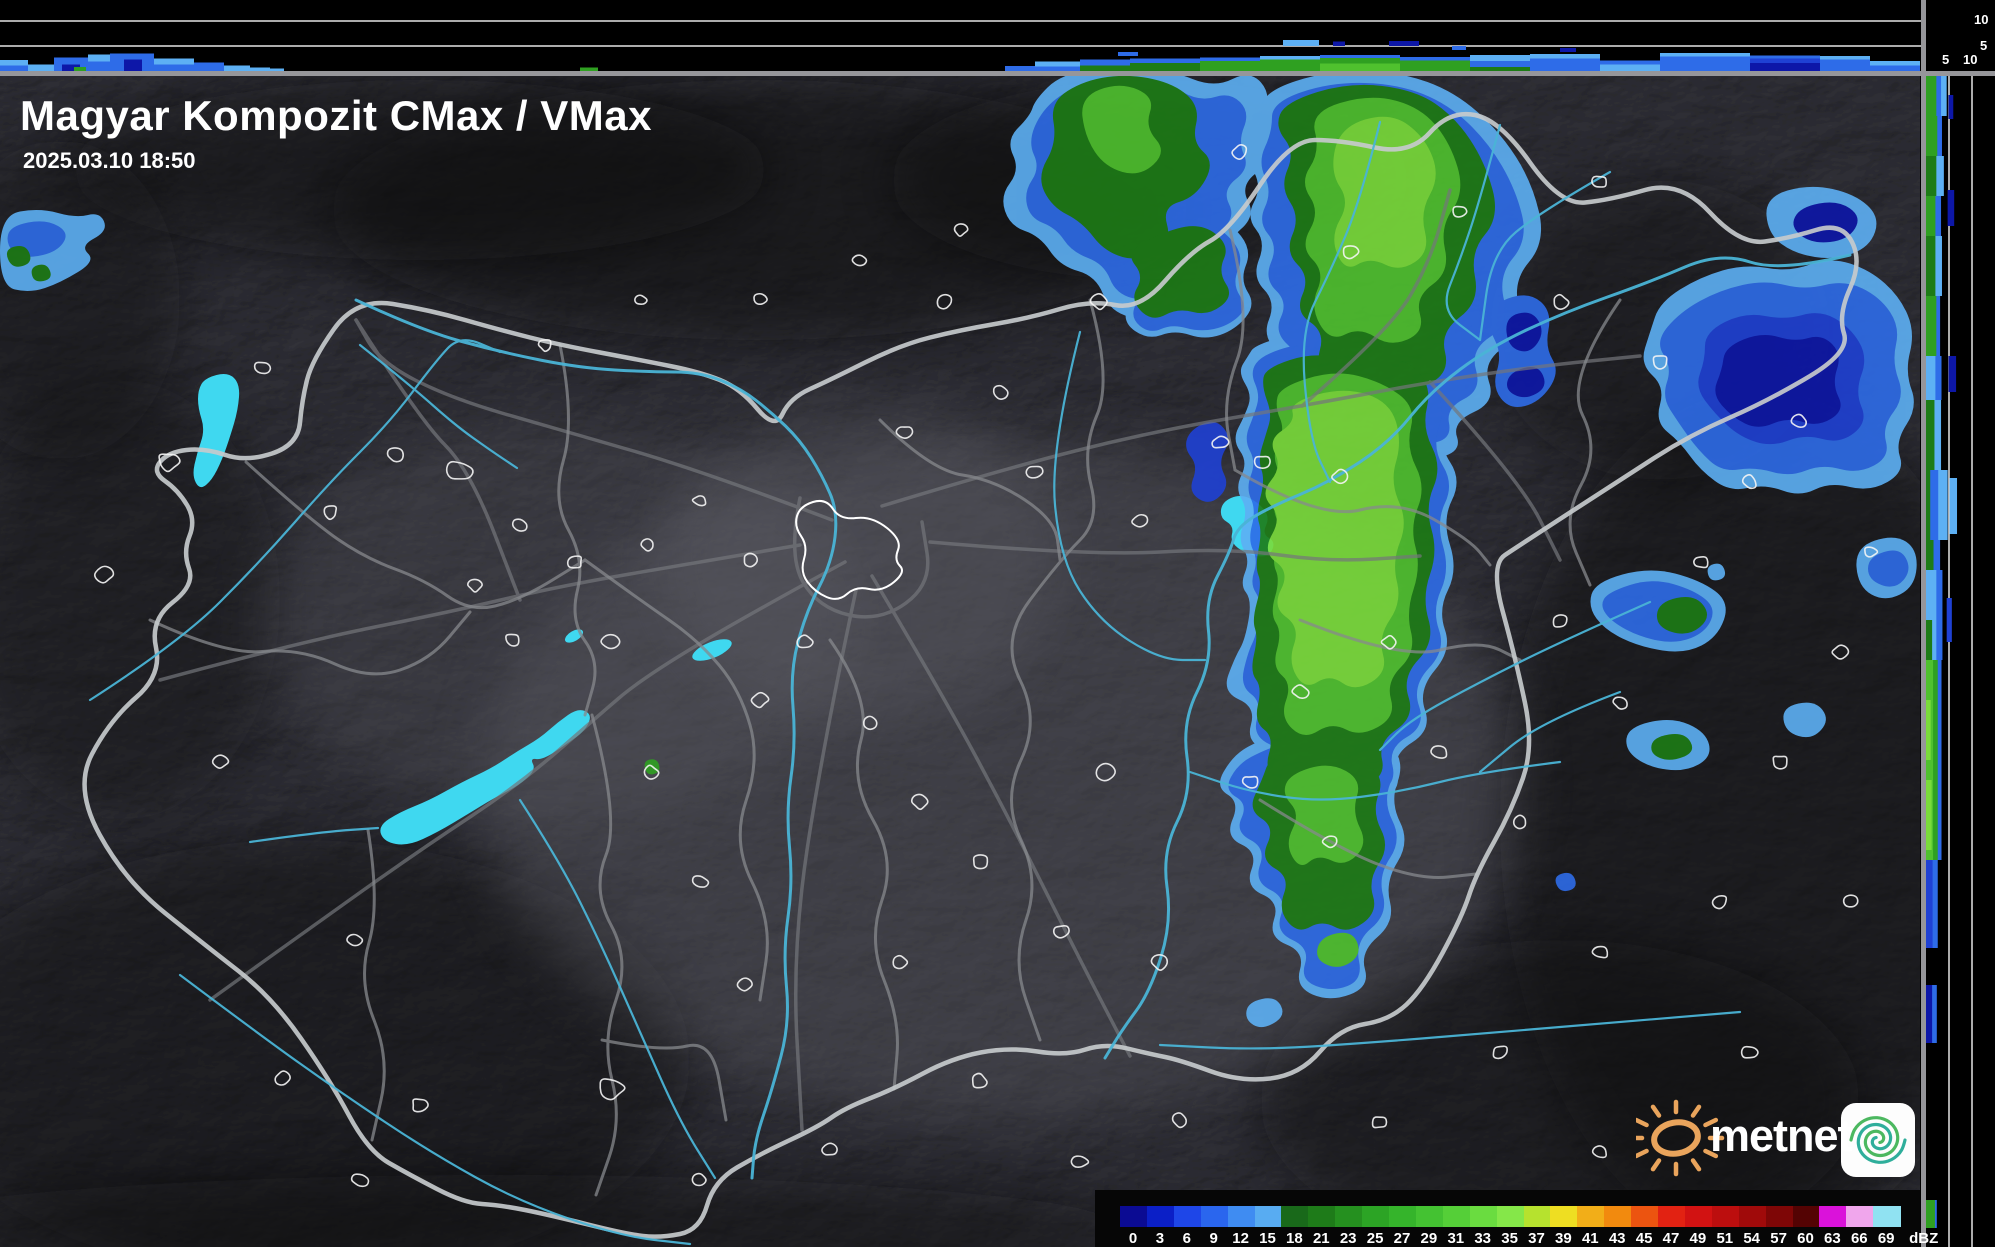  I want to click on colorbar-tick-label: 69, so click(1886, 1238).